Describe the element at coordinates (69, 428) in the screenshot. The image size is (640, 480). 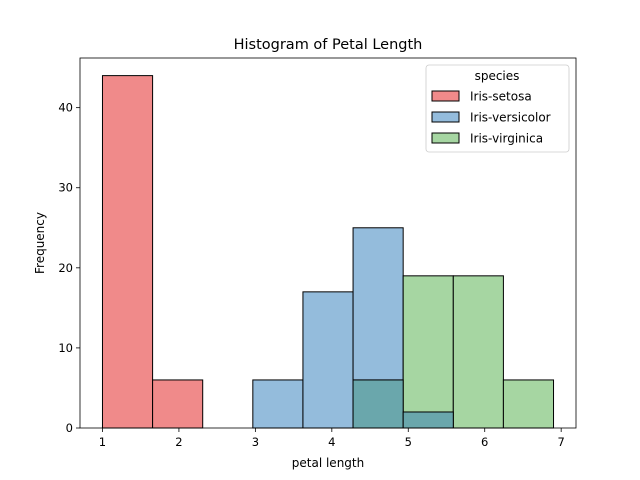
I see `y-tick-label: 0` at that location.